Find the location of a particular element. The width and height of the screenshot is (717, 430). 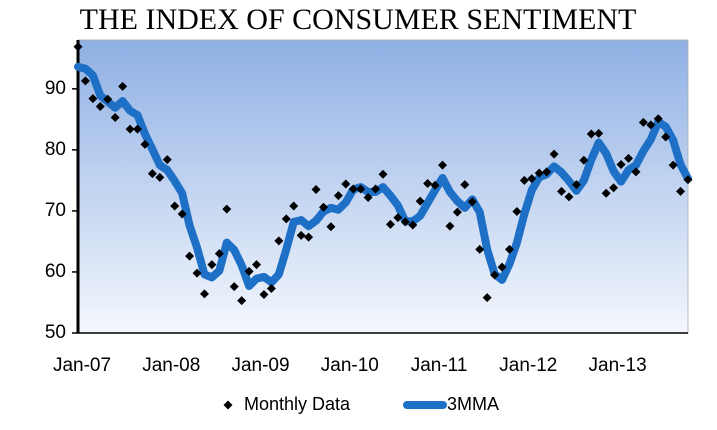

x-tick-label: Jan-08 is located at coordinates (171, 365).